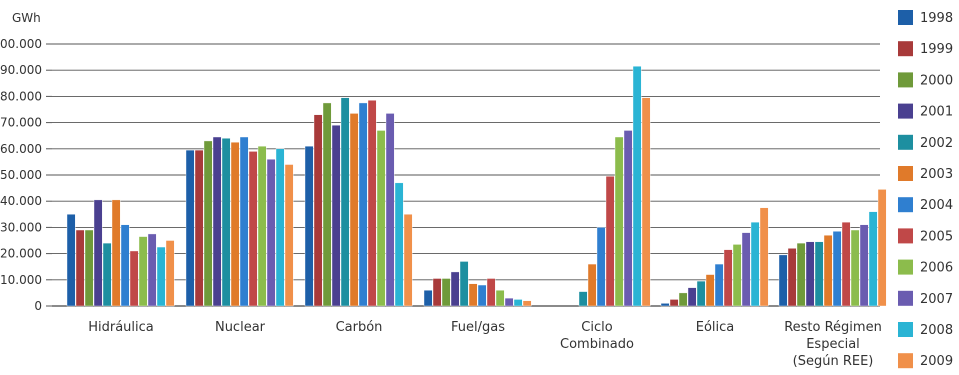 This screenshot has width=959, height=375. What do you see at coordinates (833, 327) in the screenshot?
I see `category-label: Resto Régimen` at bounding box center [833, 327].